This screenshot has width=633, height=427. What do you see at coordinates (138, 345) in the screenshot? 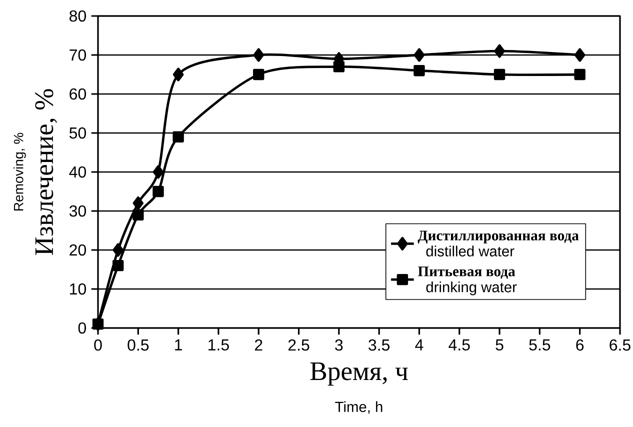
I see `x-tick-label: 0.5` at bounding box center [138, 345].